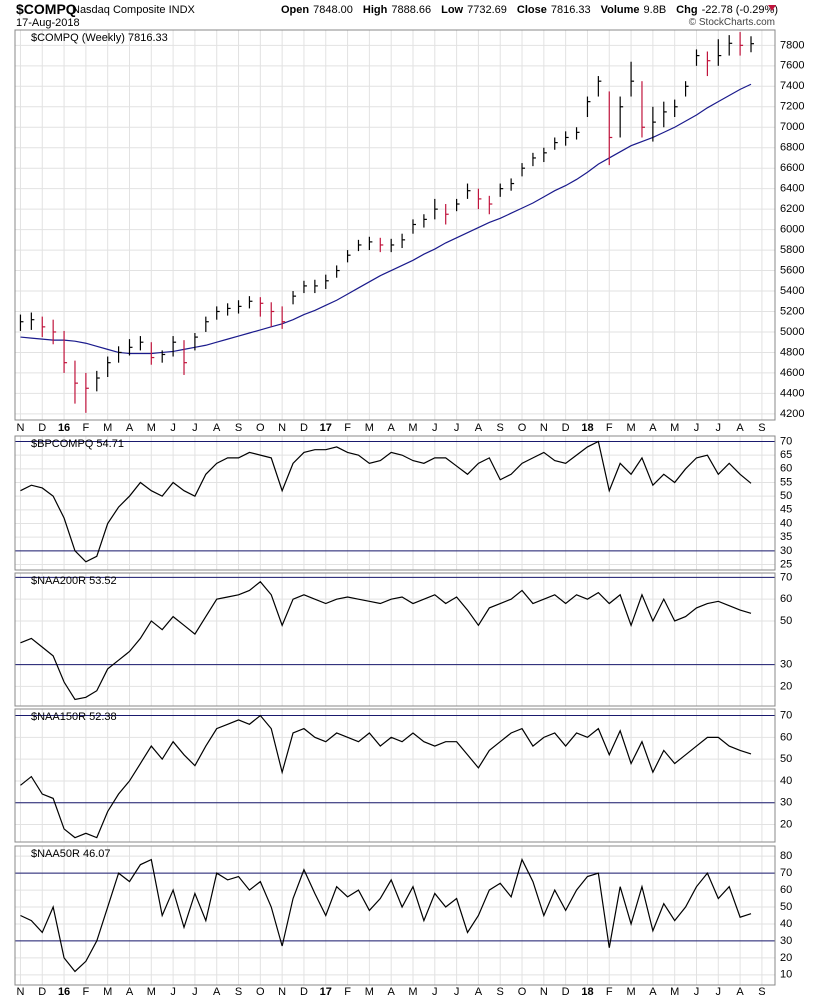 This screenshot has height=1000, width=820. What do you see at coordinates (792, 352) in the screenshot?
I see `y-tick-label: 4800` at bounding box center [792, 352].